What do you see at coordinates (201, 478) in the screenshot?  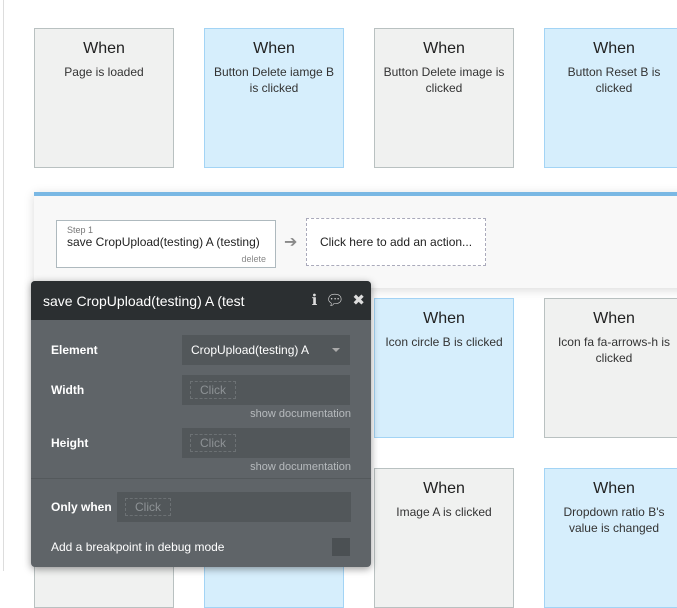 I see `divider` at bounding box center [201, 478].